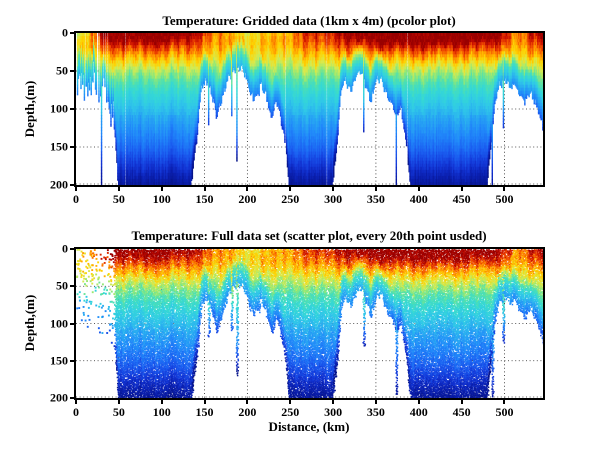  Describe the element at coordinates (29, 109) in the screenshot. I see `depth-axis-label-top: Depth,(m)` at that location.